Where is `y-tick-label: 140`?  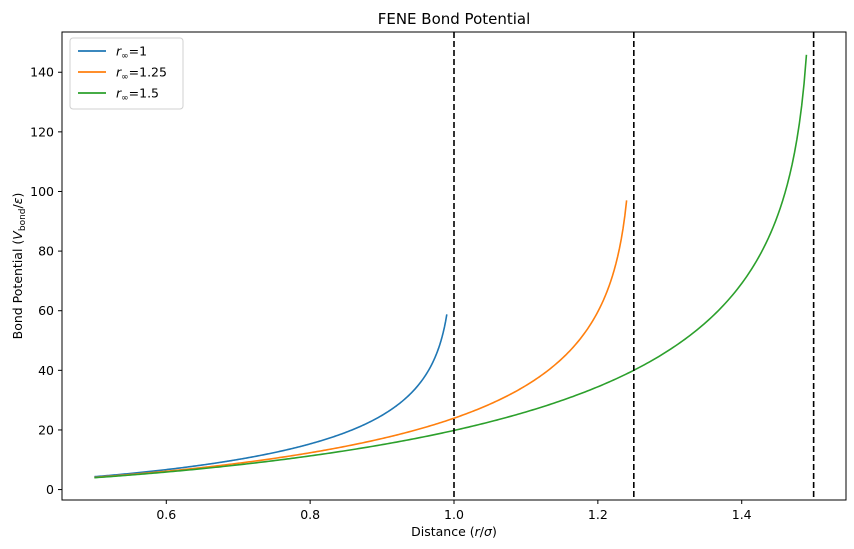
y-tick-label: 140 is located at coordinates (42, 72).